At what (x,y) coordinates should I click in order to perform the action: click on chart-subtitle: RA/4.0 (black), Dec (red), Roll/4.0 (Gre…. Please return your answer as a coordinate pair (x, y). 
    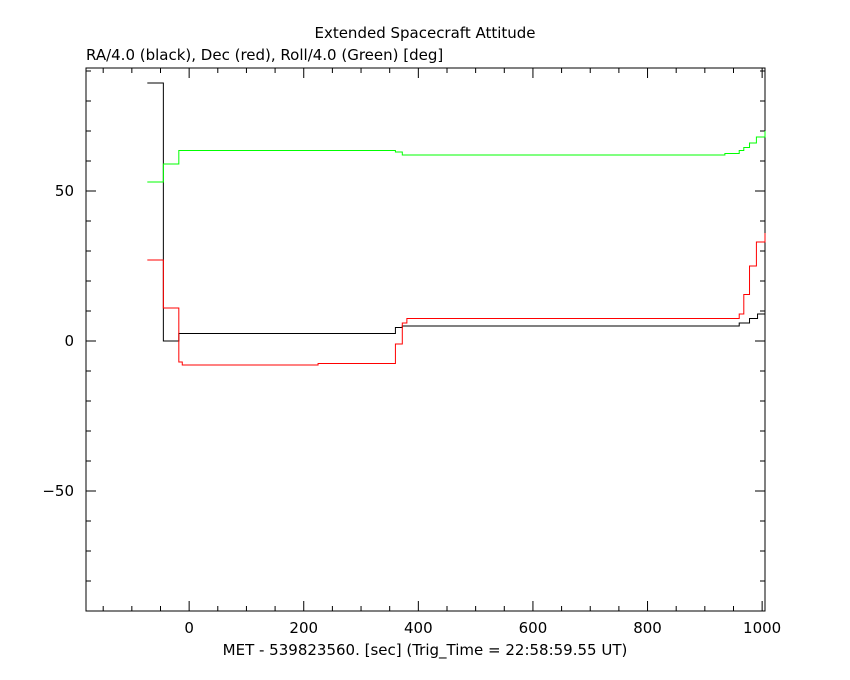
    Looking at the image, I should click on (264, 55).